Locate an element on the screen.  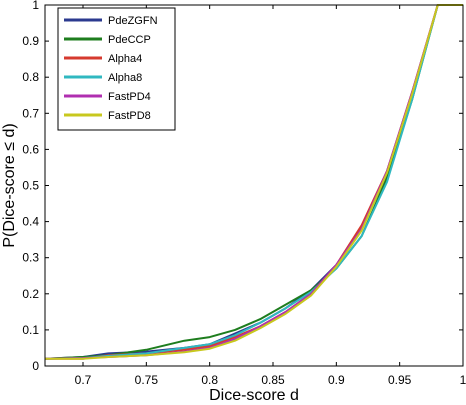
legend-label-alpha4: Alpha4 is located at coordinates (125, 59).